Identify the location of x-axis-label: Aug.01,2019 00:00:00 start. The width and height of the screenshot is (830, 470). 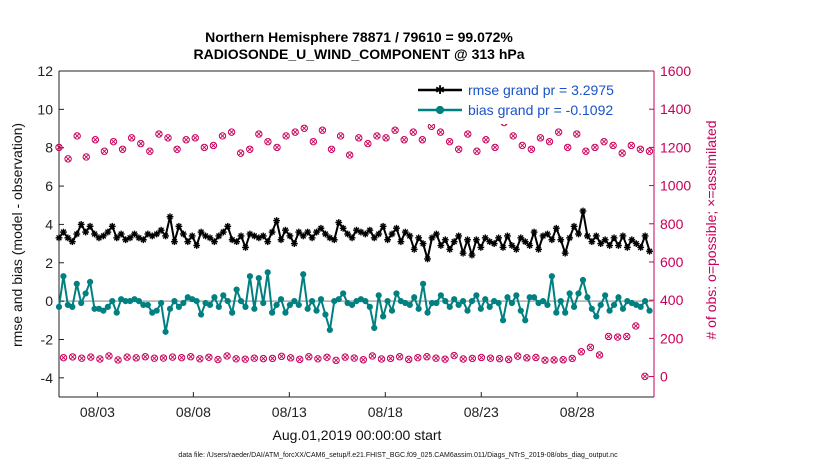
(357, 435).